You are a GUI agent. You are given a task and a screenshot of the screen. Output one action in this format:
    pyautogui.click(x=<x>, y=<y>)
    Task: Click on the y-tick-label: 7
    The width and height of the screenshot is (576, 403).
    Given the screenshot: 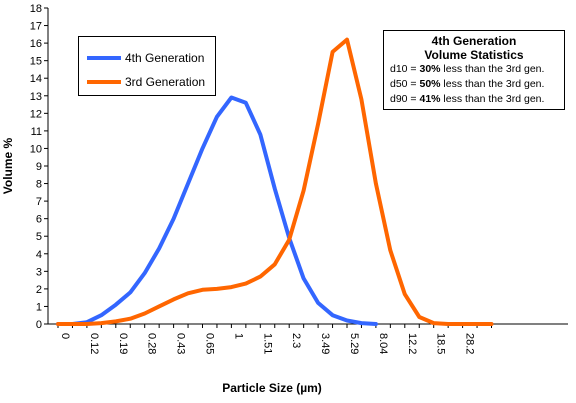 What is the action you would take?
    pyautogui.click(x=39, y=202)
    